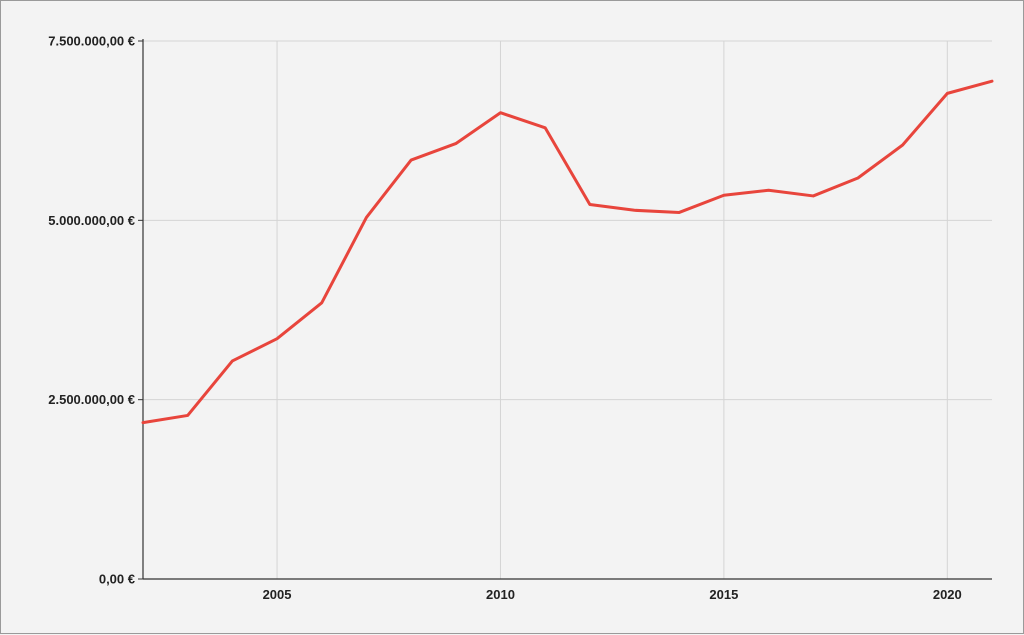  What do you see at coordinates (947, 594) in the screenshot?
I see `x-tick-label: 2020` at bounding box center [947, 594].